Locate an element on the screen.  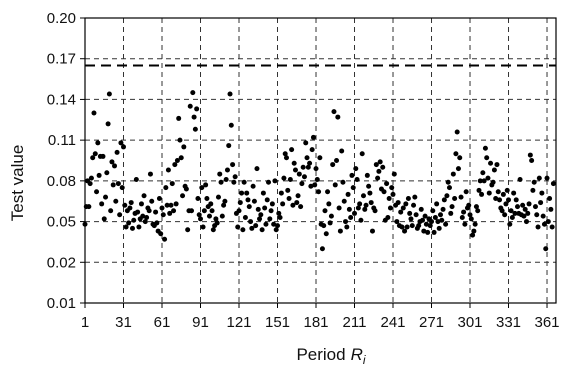
x-tick-label: 181 is located at coordinates (315, 322).